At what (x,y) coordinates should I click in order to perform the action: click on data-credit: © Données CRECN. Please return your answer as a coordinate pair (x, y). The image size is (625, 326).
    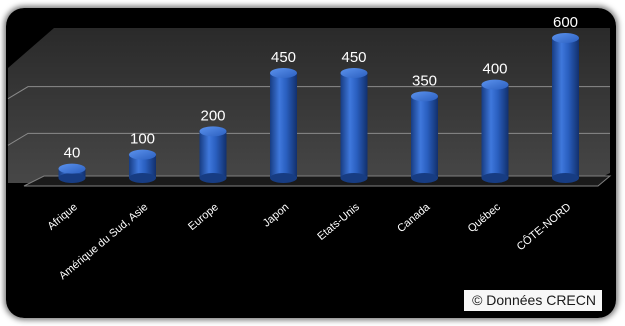
    Looking at the image, I should click on (533, 300).